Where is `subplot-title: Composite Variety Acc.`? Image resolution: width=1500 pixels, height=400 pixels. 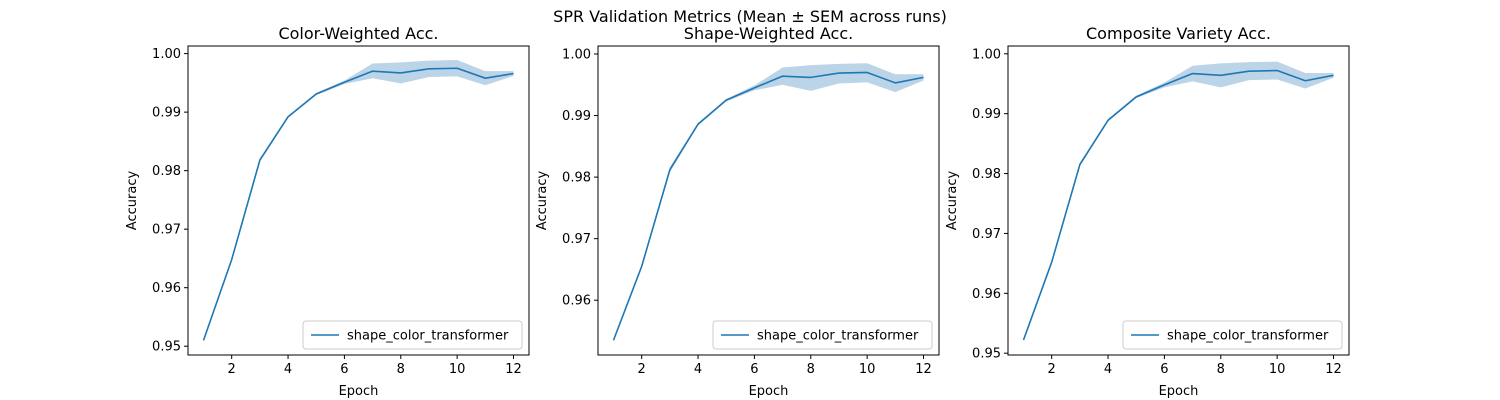
subplot-title: Composite Variety Acc. is located at coordinates (1178, 33).